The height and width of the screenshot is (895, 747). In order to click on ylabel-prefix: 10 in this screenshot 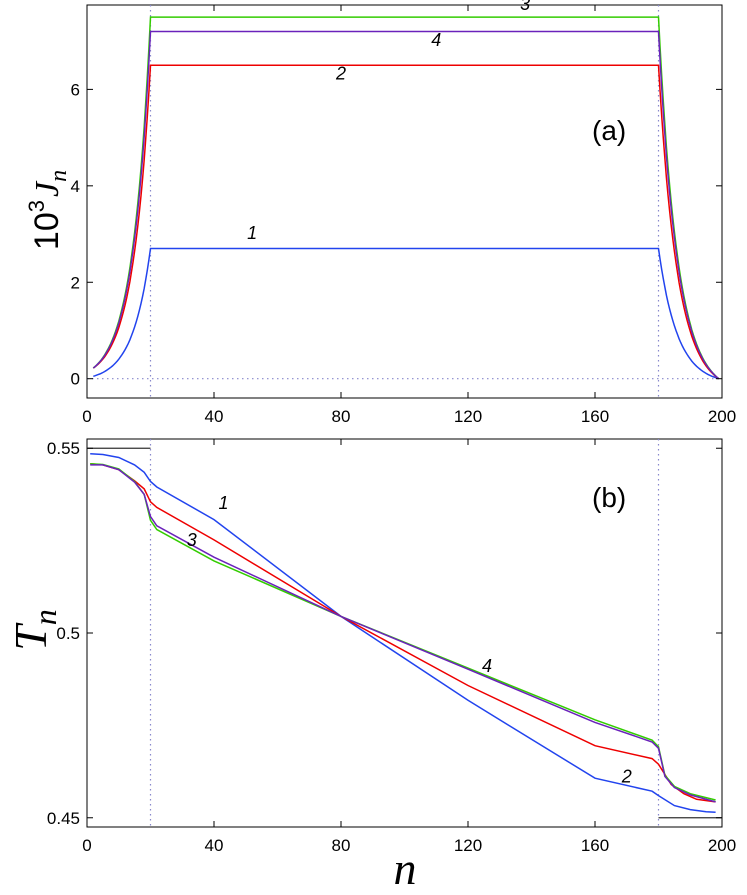, I will do `click(47, 231)`.